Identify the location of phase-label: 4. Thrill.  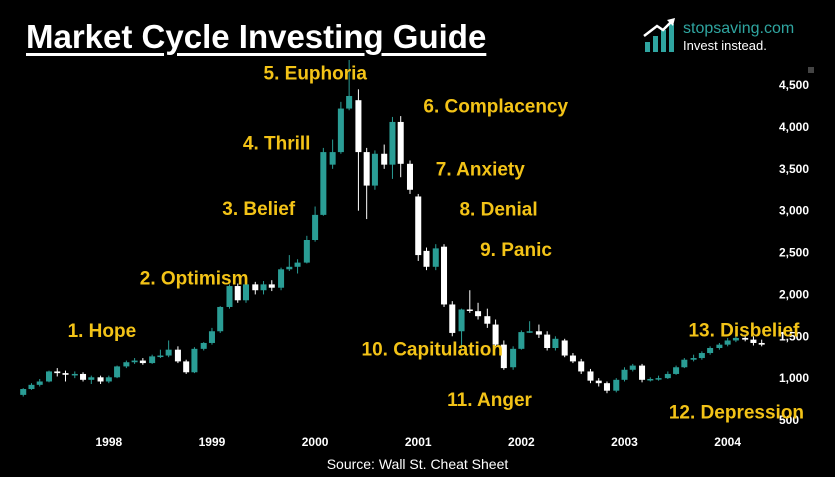
(277, 144).